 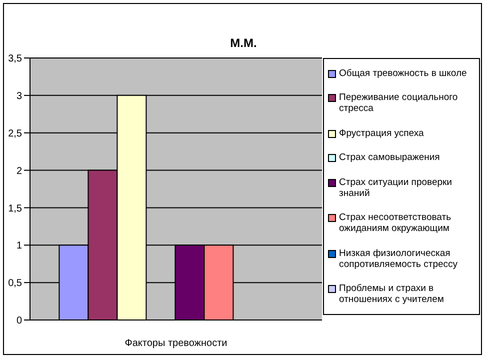 What do you see at coordinates (19, 96) in the screenshot?
I see `y-tick-label: 3` at bounding box center [19, 96].